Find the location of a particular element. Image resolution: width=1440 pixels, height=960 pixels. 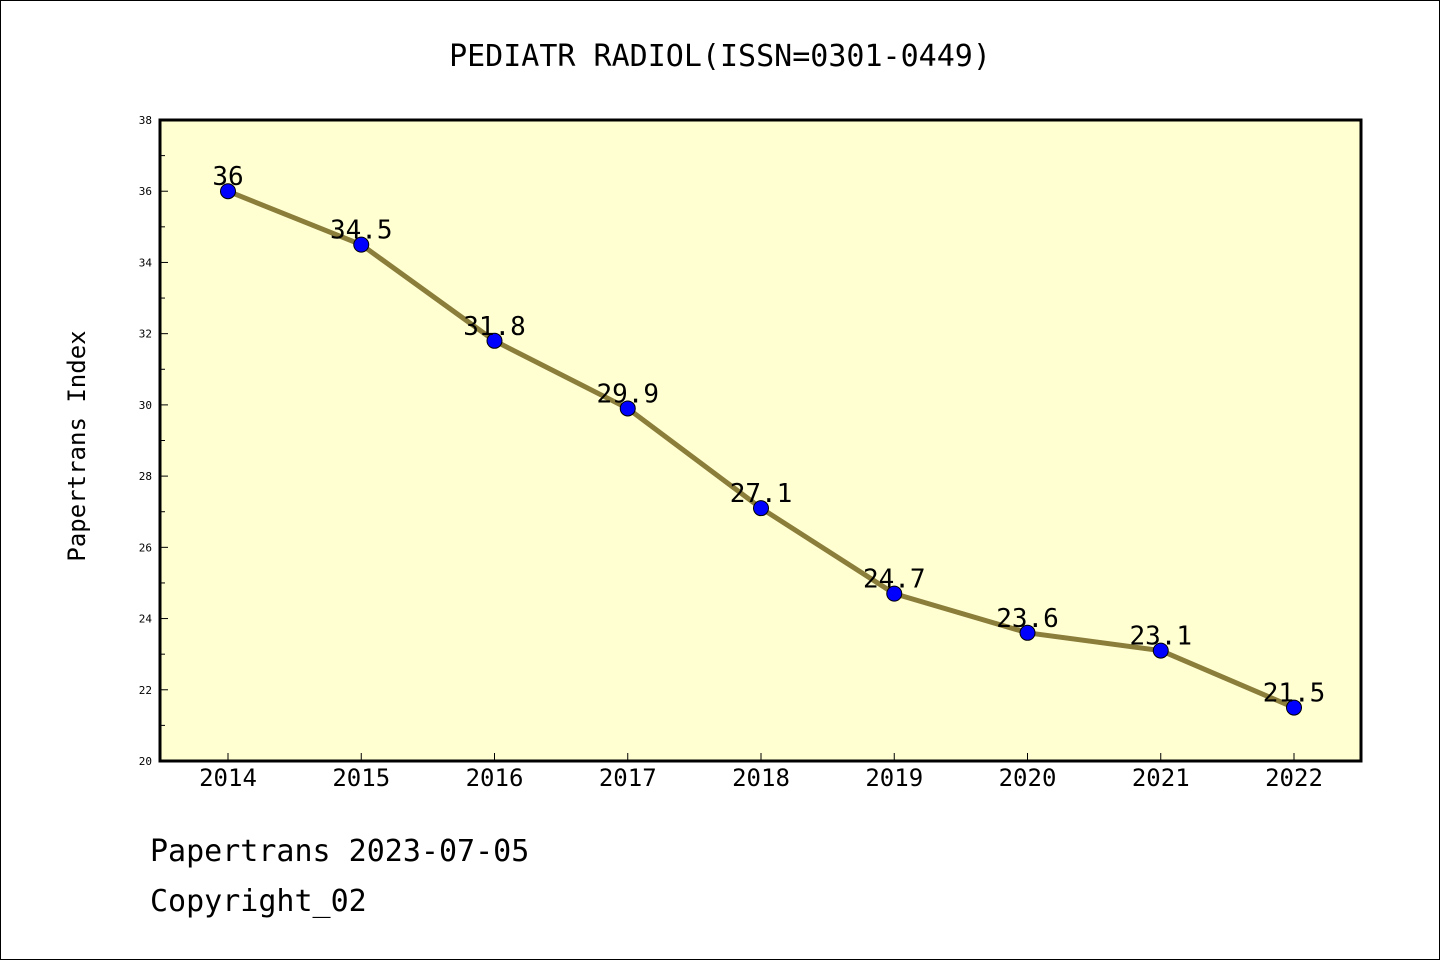

y-tick-label: 30 is located at coordinates (145, 405).